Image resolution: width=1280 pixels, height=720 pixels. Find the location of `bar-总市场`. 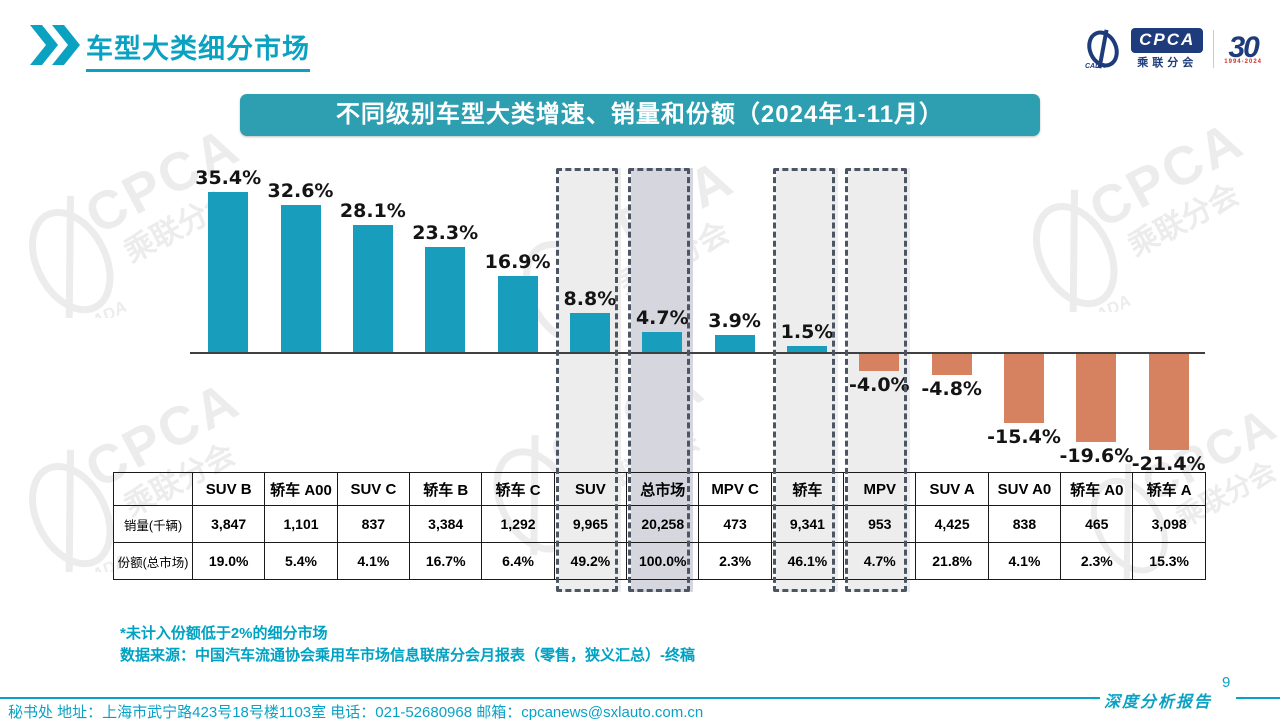

bar-总市场 is located at coordinates (662, 342).